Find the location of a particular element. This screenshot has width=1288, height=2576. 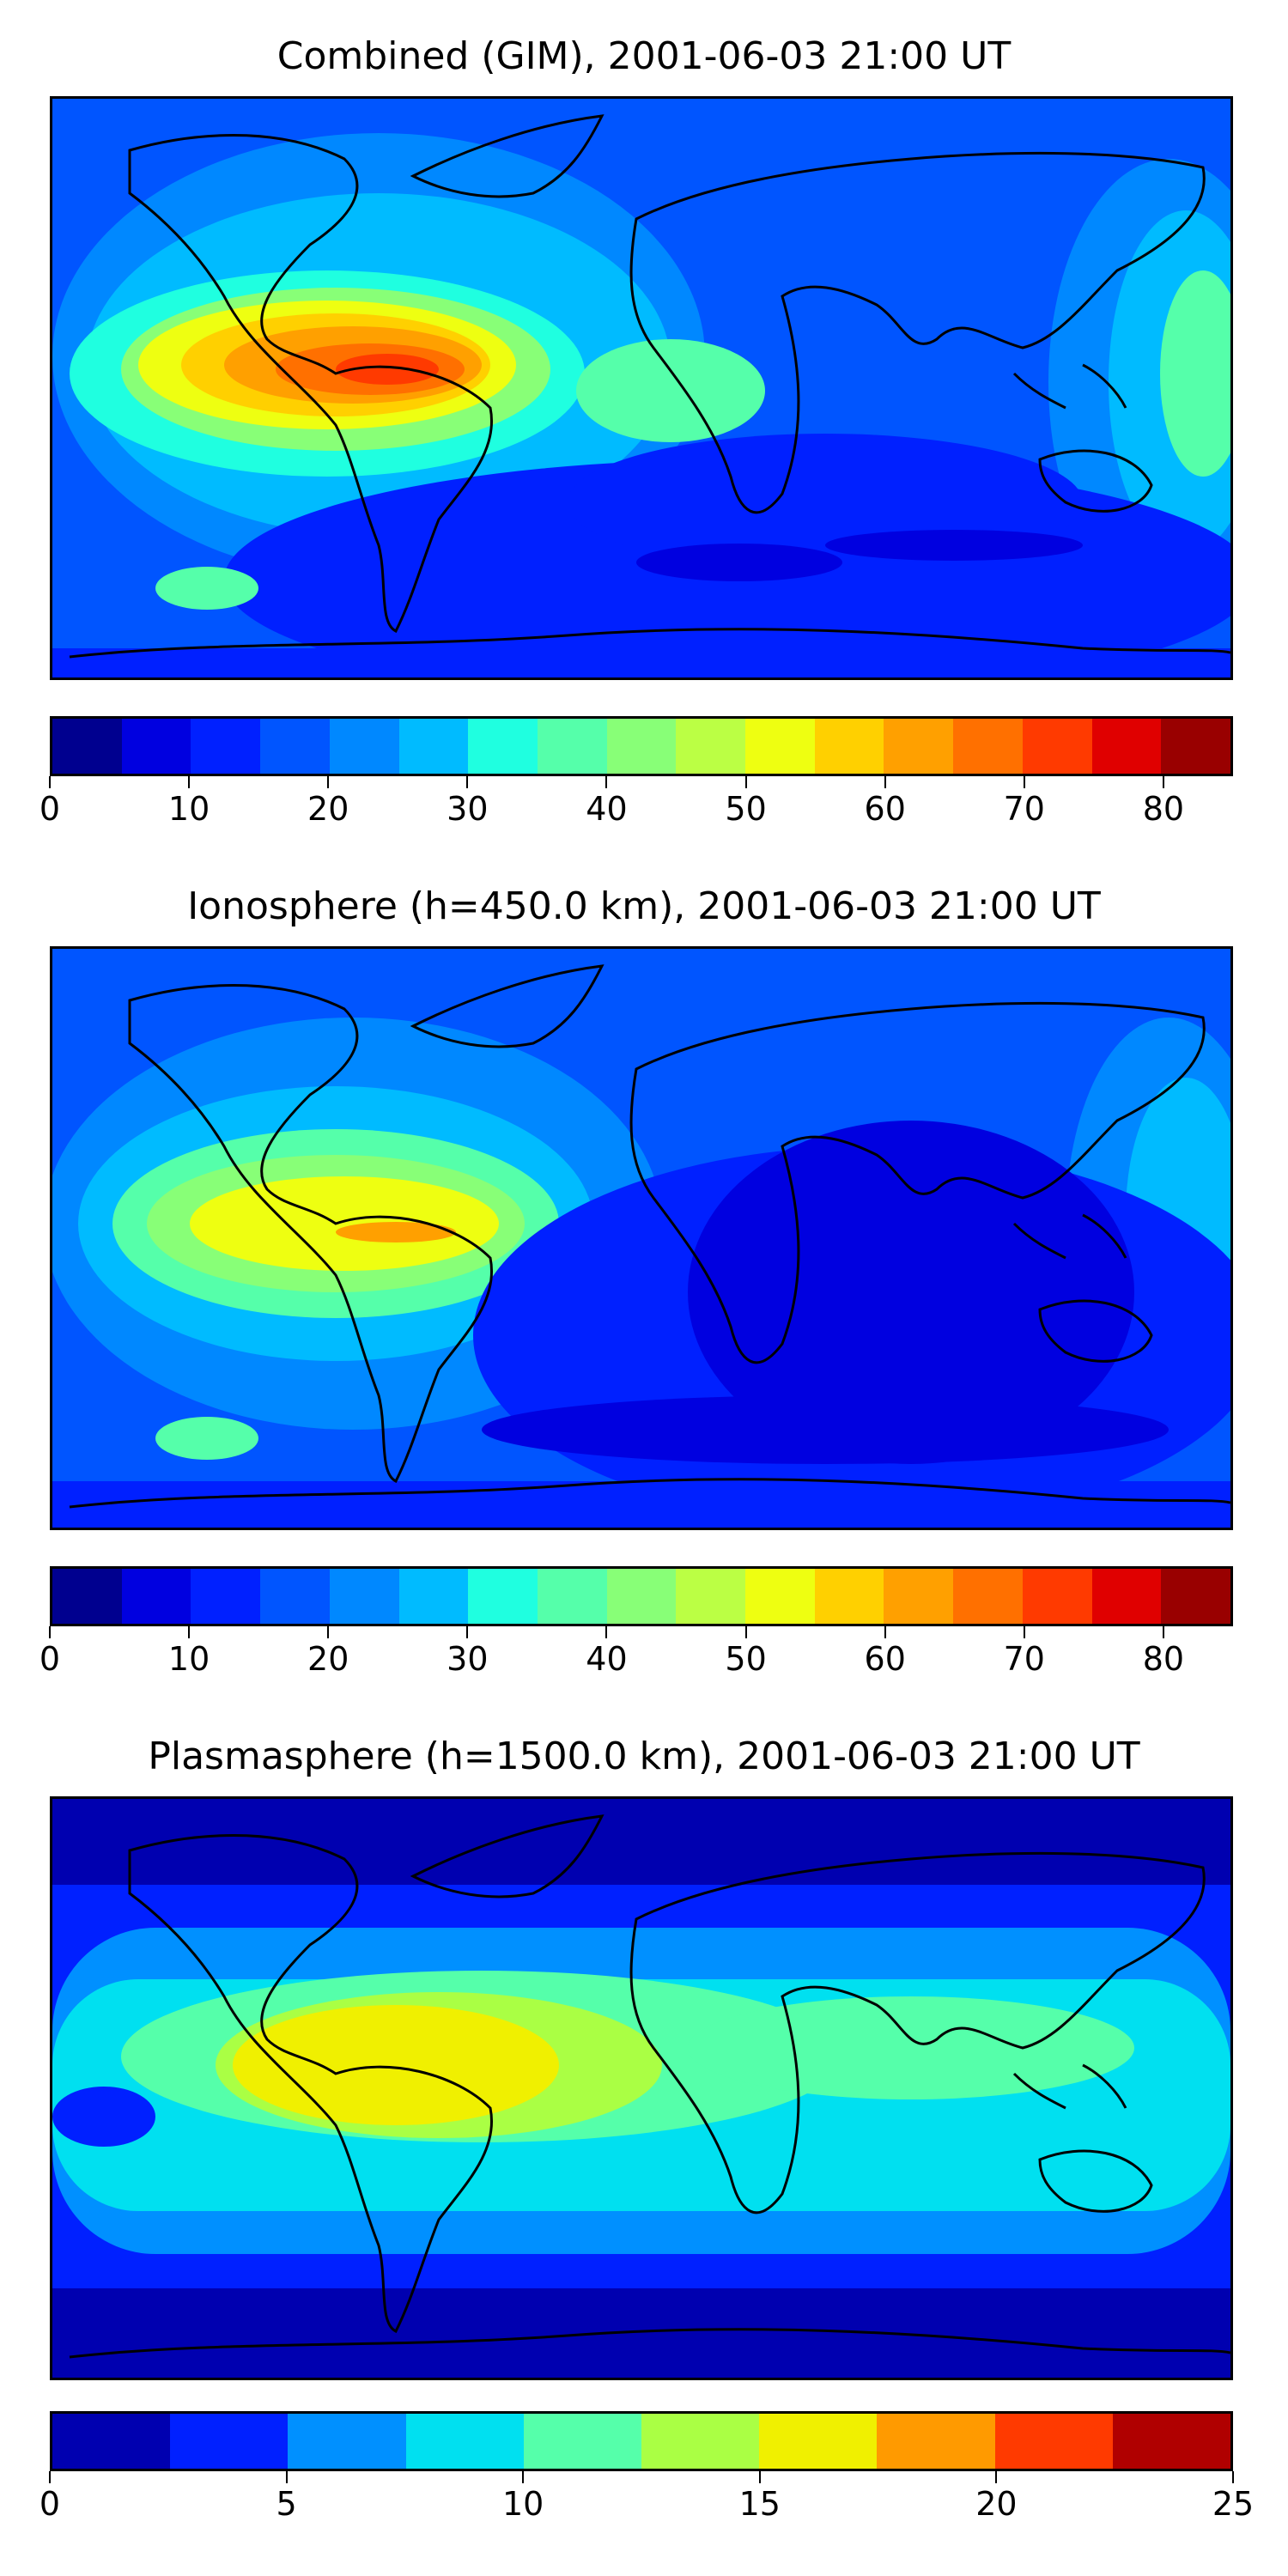

colorbar-combined is located at coordinates (641, 746).